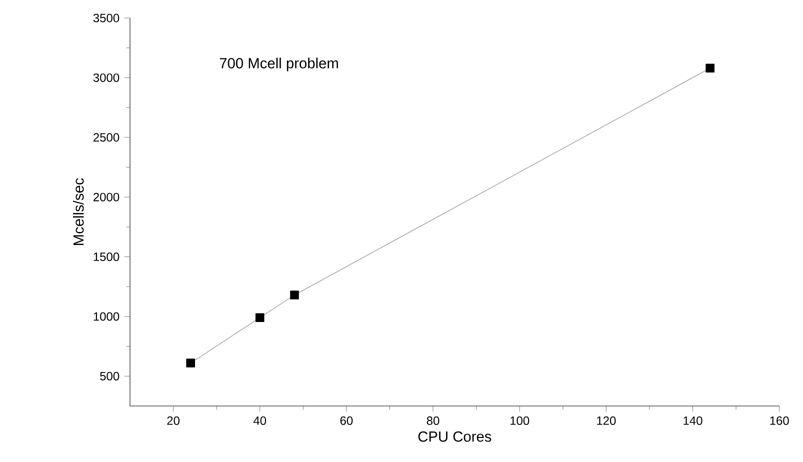 The height and width of the screenshot is (462, 803). I want to click on x-tick-label: 100, so click(520, 420).